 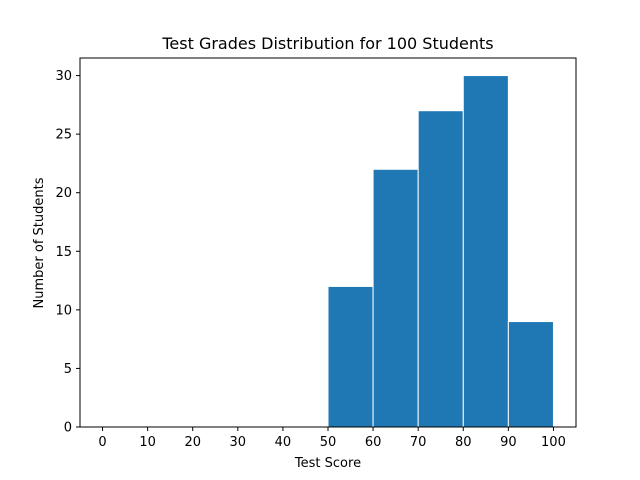 I want to click on y-tick-label: 0, so click(x=68, y=428).